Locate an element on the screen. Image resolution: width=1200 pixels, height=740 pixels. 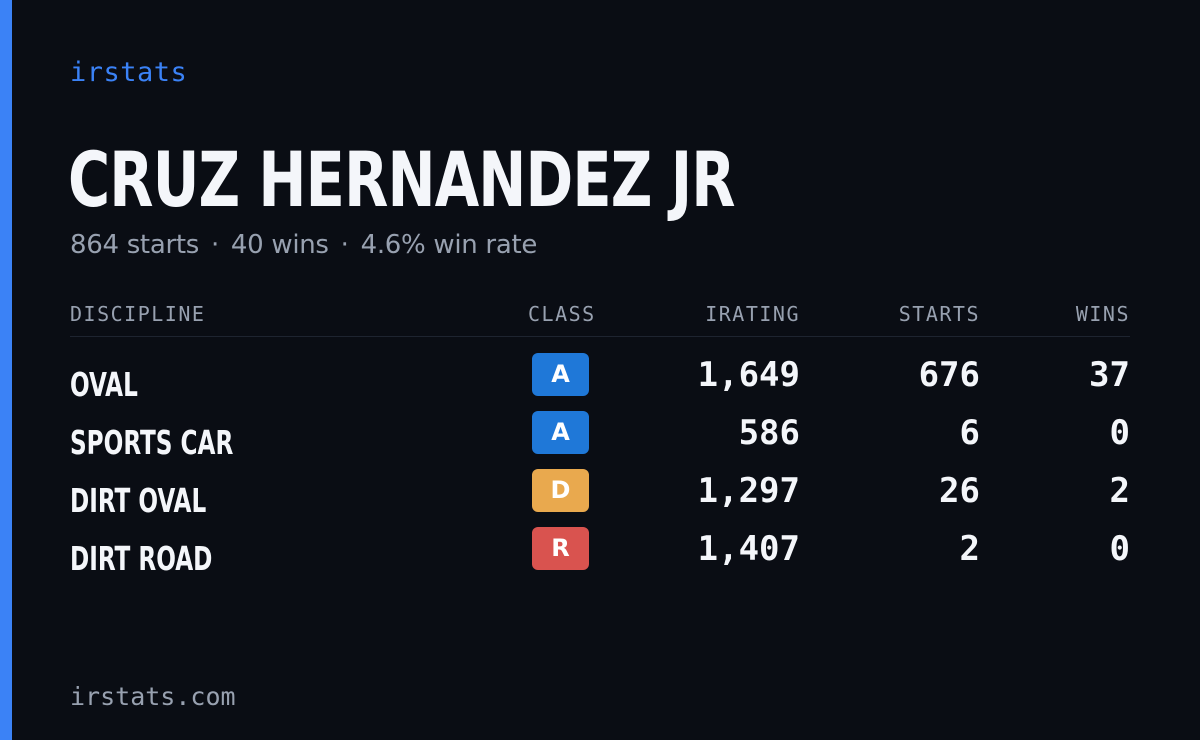
starts-value: 6 is located at coordinates (969, 433).